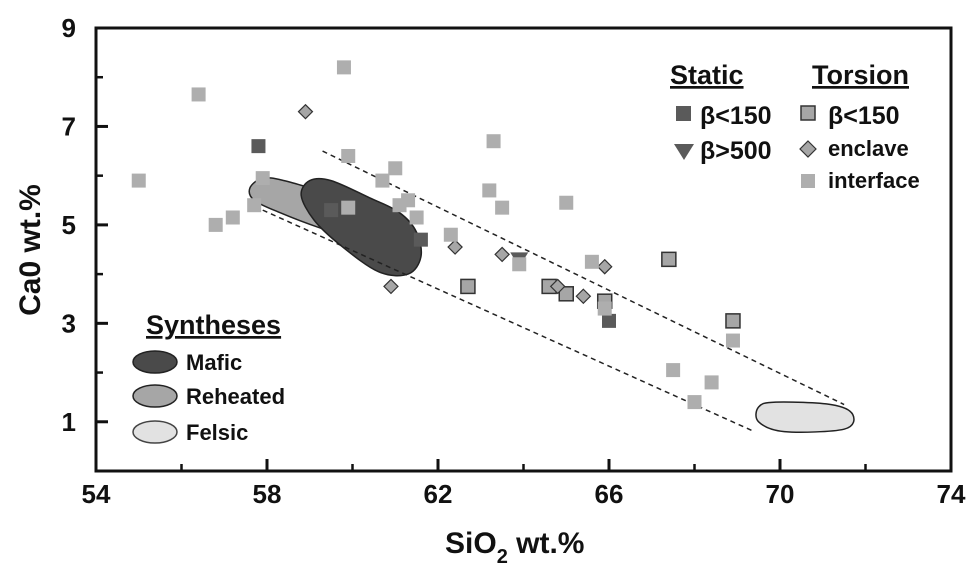 The height and width of the screenshot is (570, 976). What do you see at coordinates (69, 422) in the screenshot?
I see `y-tick-label: 1` at bounding box center [69, 422].